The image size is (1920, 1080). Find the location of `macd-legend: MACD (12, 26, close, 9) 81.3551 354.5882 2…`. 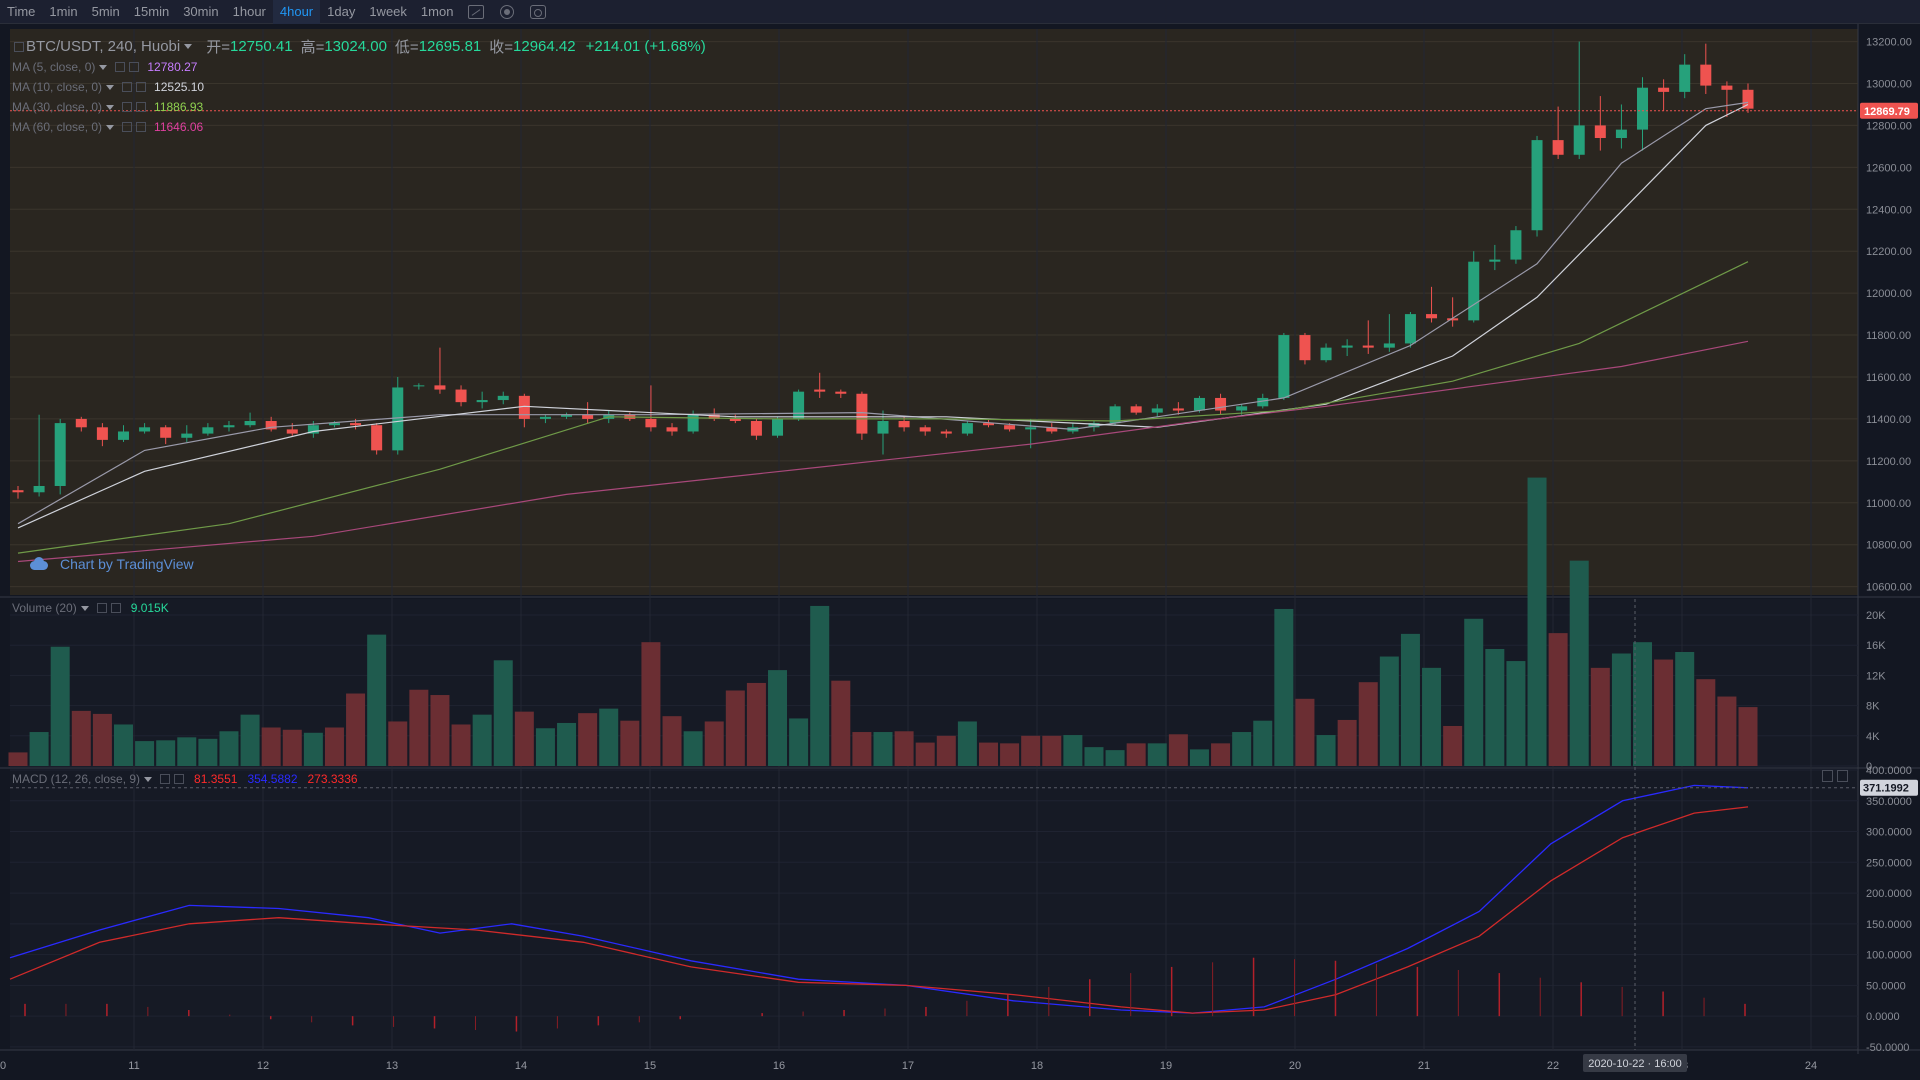

macd-legend: MACD (12, 26, close, 9) 81.3551 354.5882 2… is located at coordinates (190, 779).